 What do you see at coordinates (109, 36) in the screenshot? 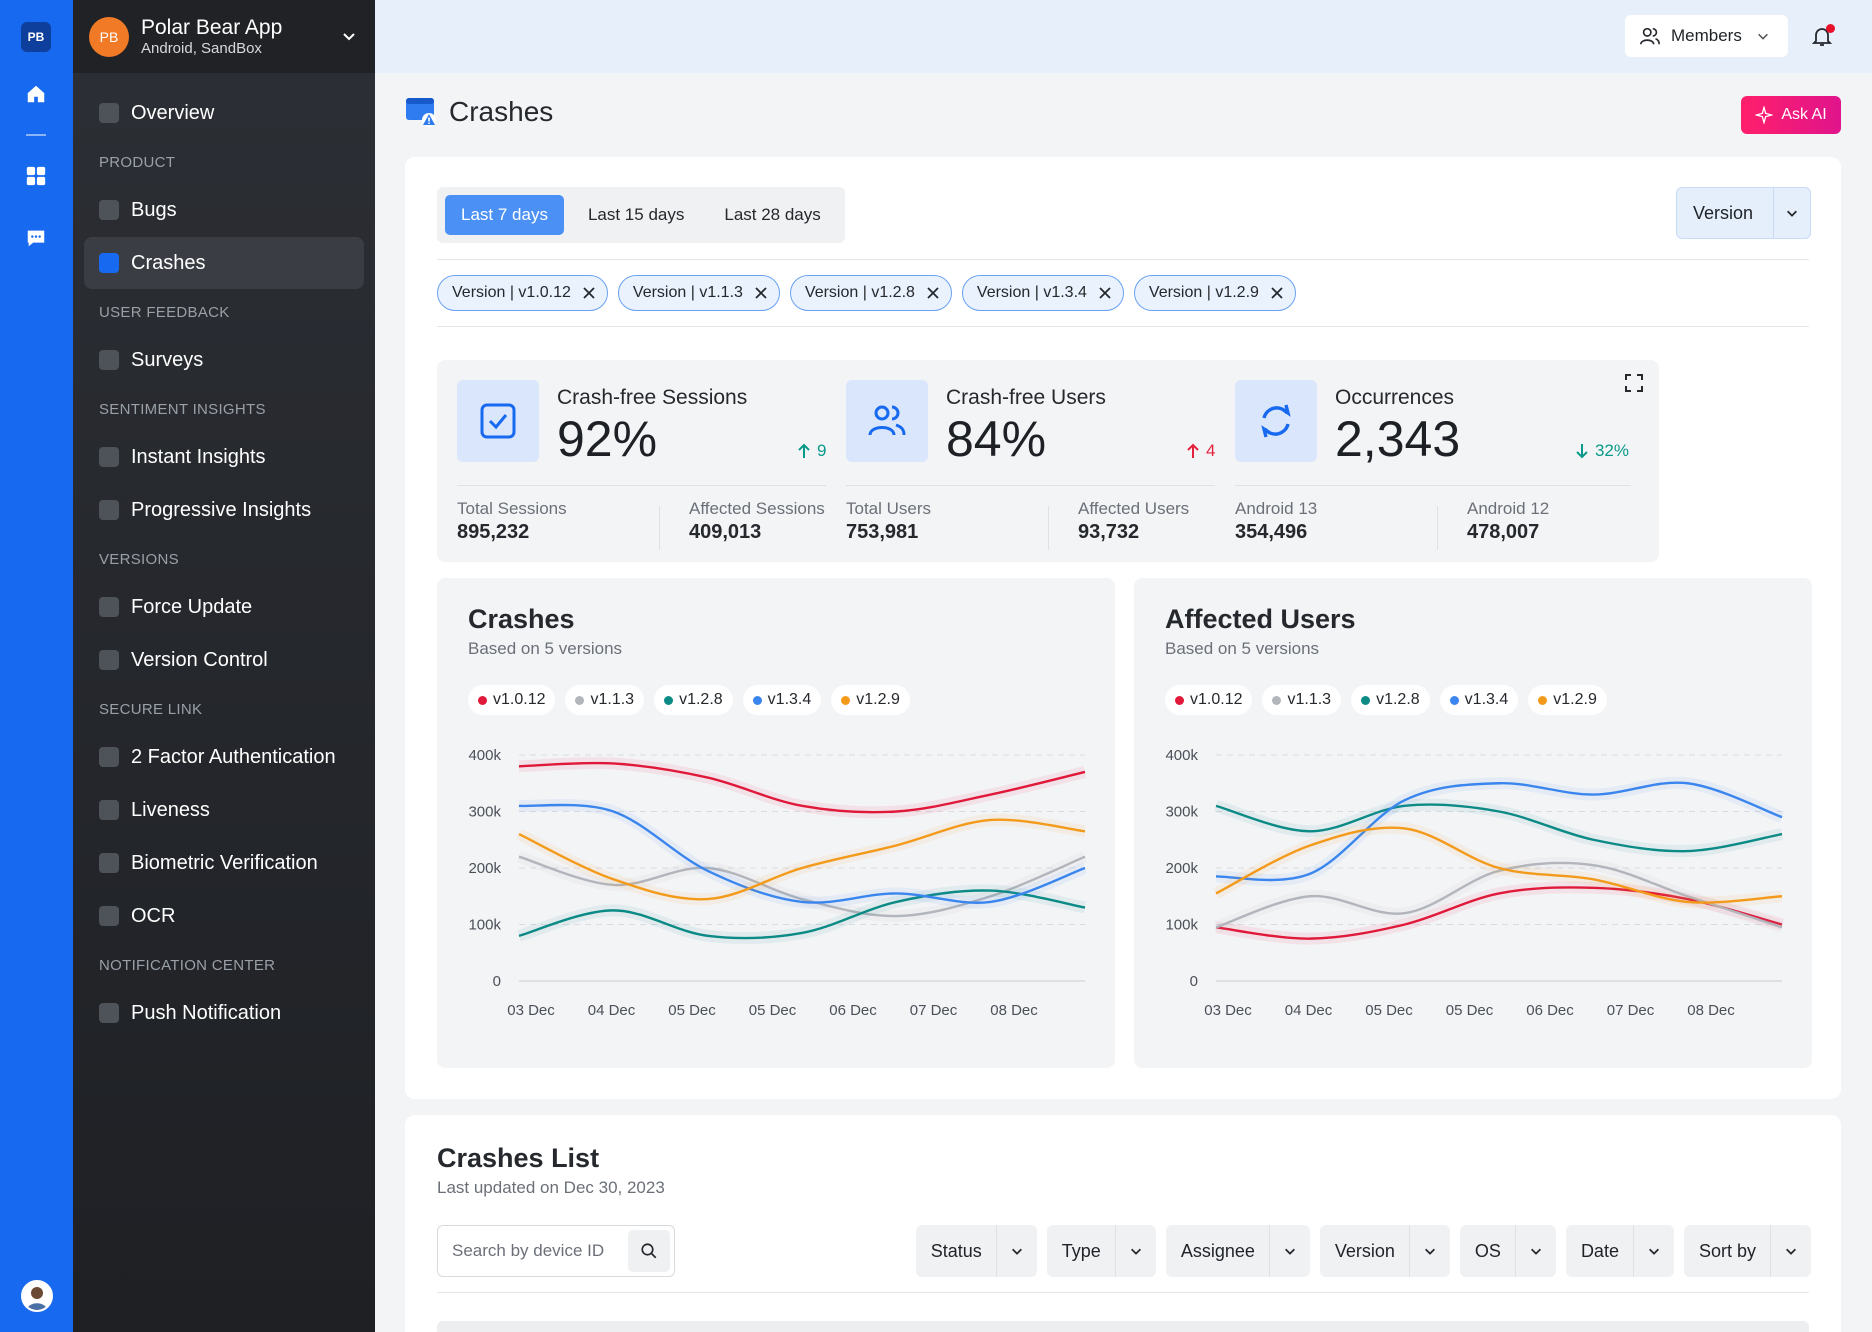
I see `app-avatar: PB` at bounding box center [109, 36].